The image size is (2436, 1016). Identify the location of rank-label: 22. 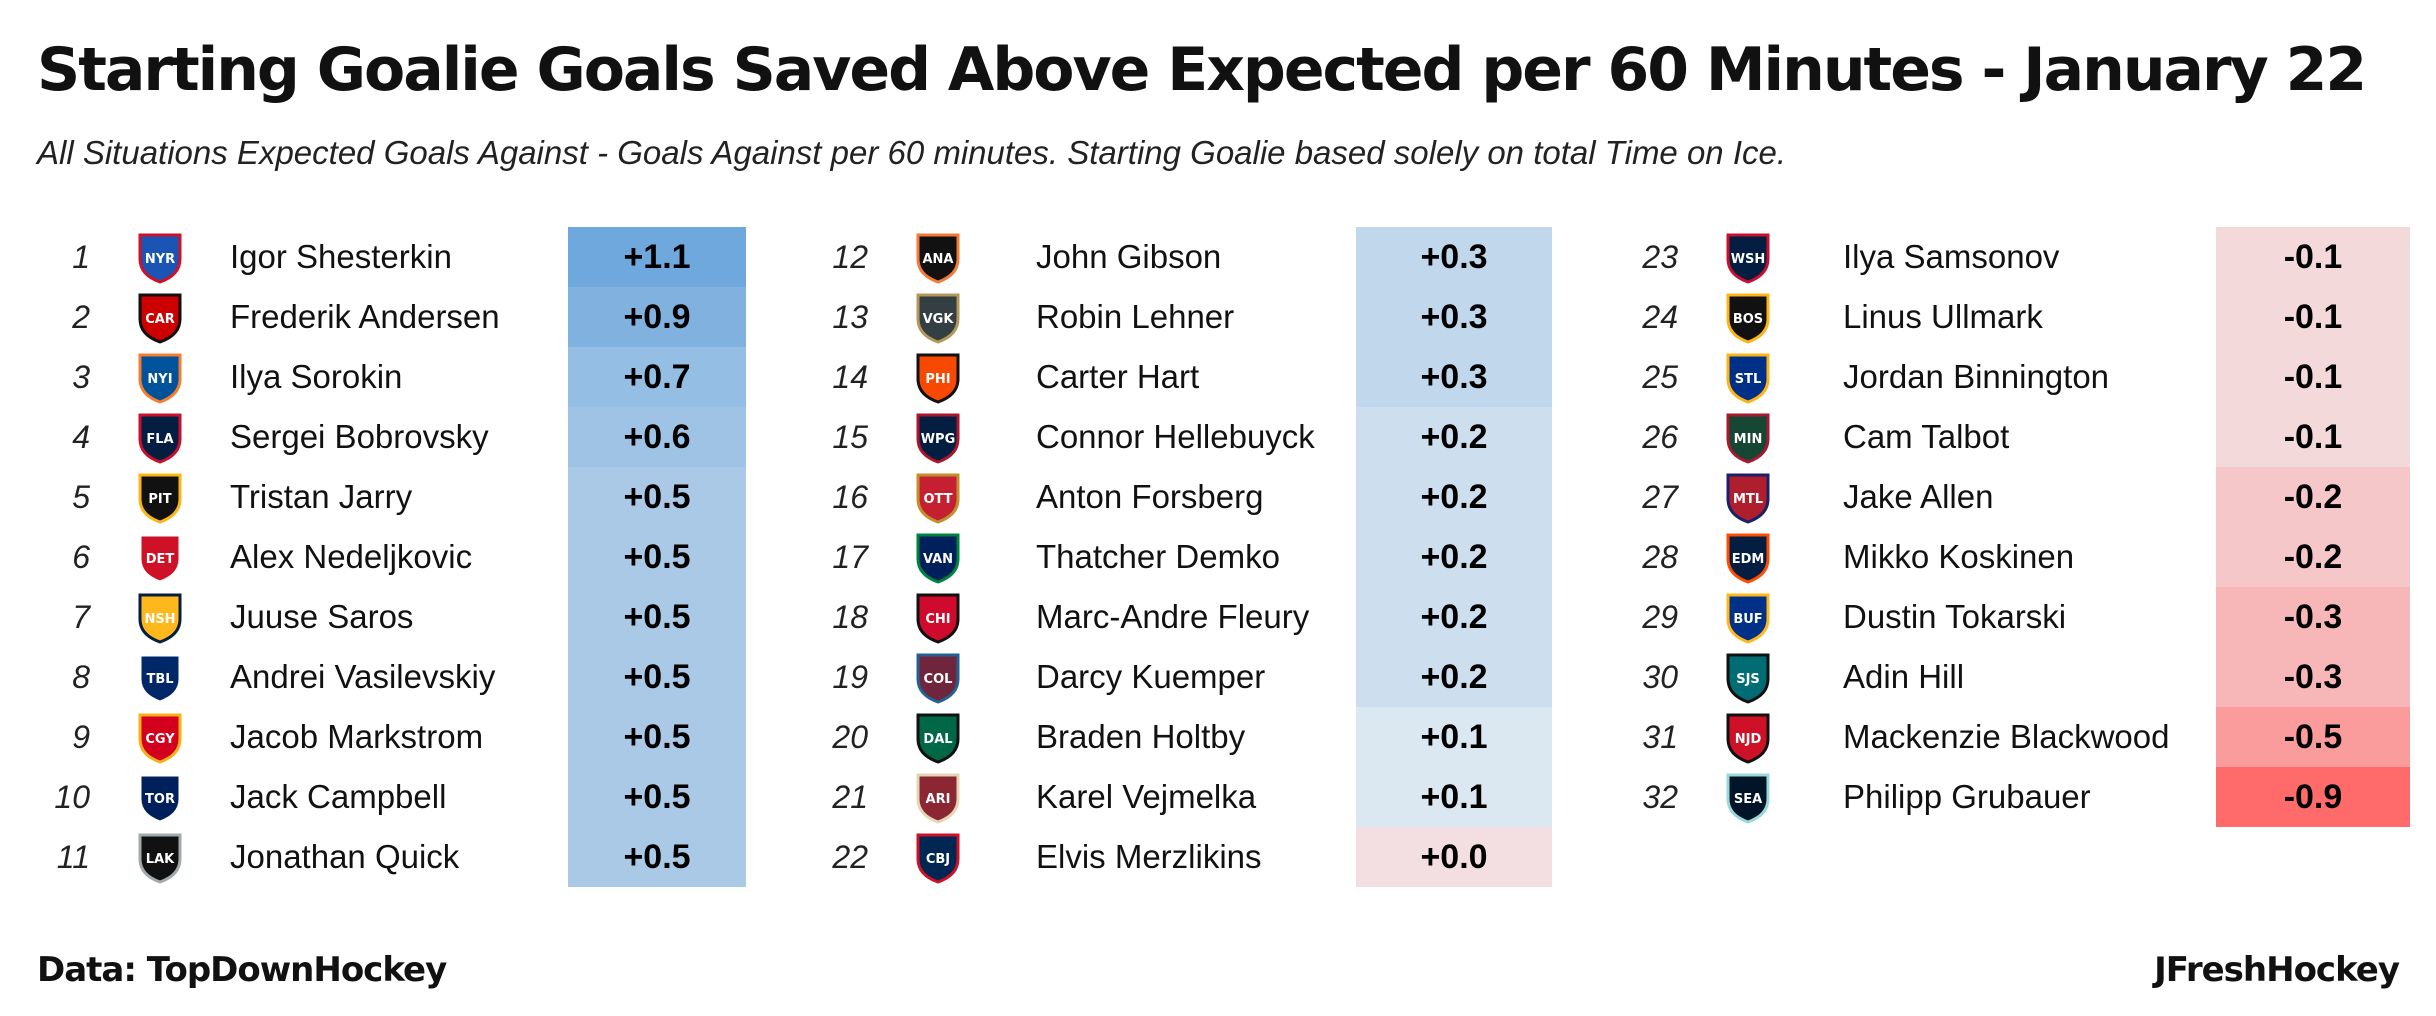
(850, 857).